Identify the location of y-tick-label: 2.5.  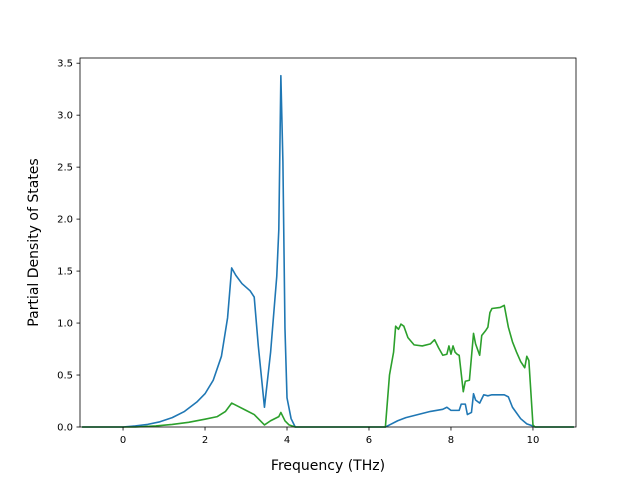
(65, 168).